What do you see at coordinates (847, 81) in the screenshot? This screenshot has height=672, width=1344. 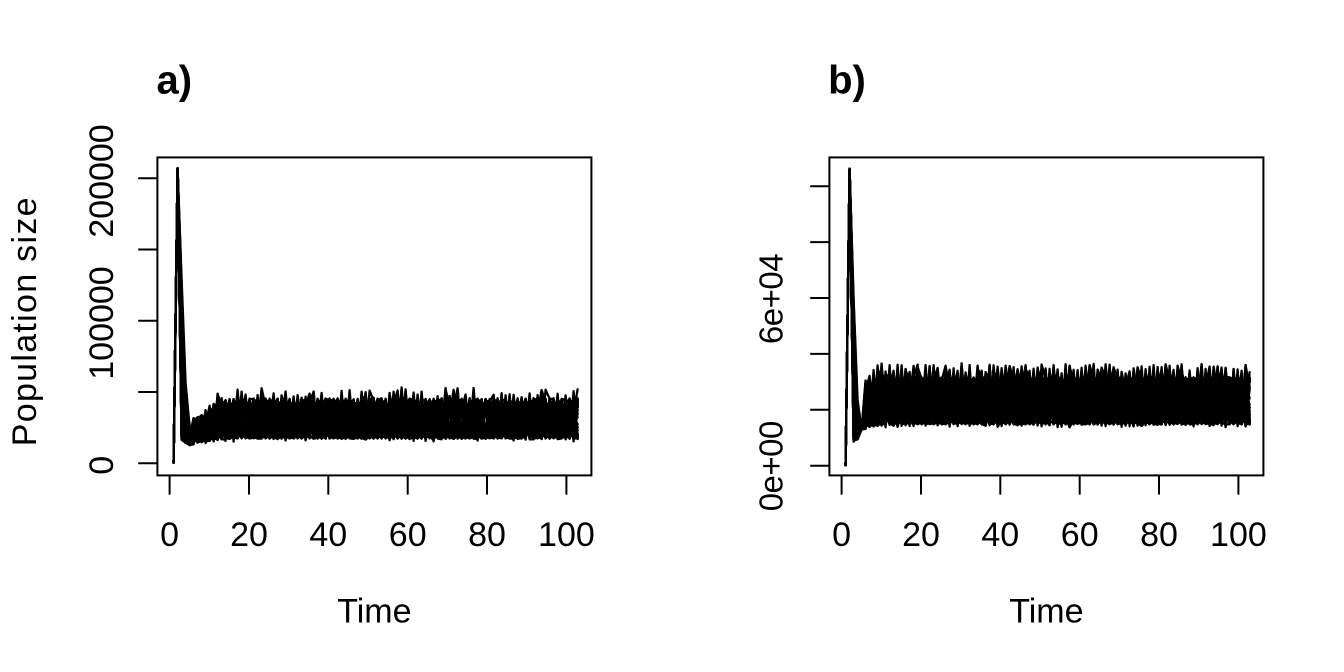 I see `svg-text: b)` at bounding box center [847, 81].